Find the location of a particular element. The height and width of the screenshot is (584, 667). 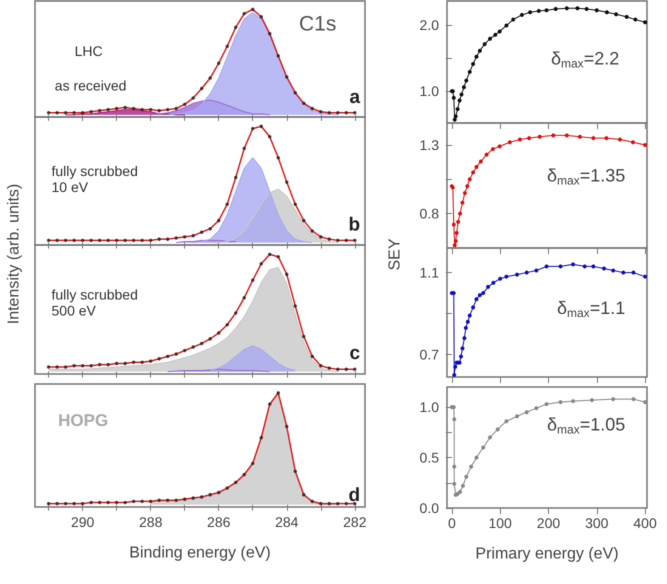

x-axis-title: Binding energy (eV) is located at coordinates (200, 553).